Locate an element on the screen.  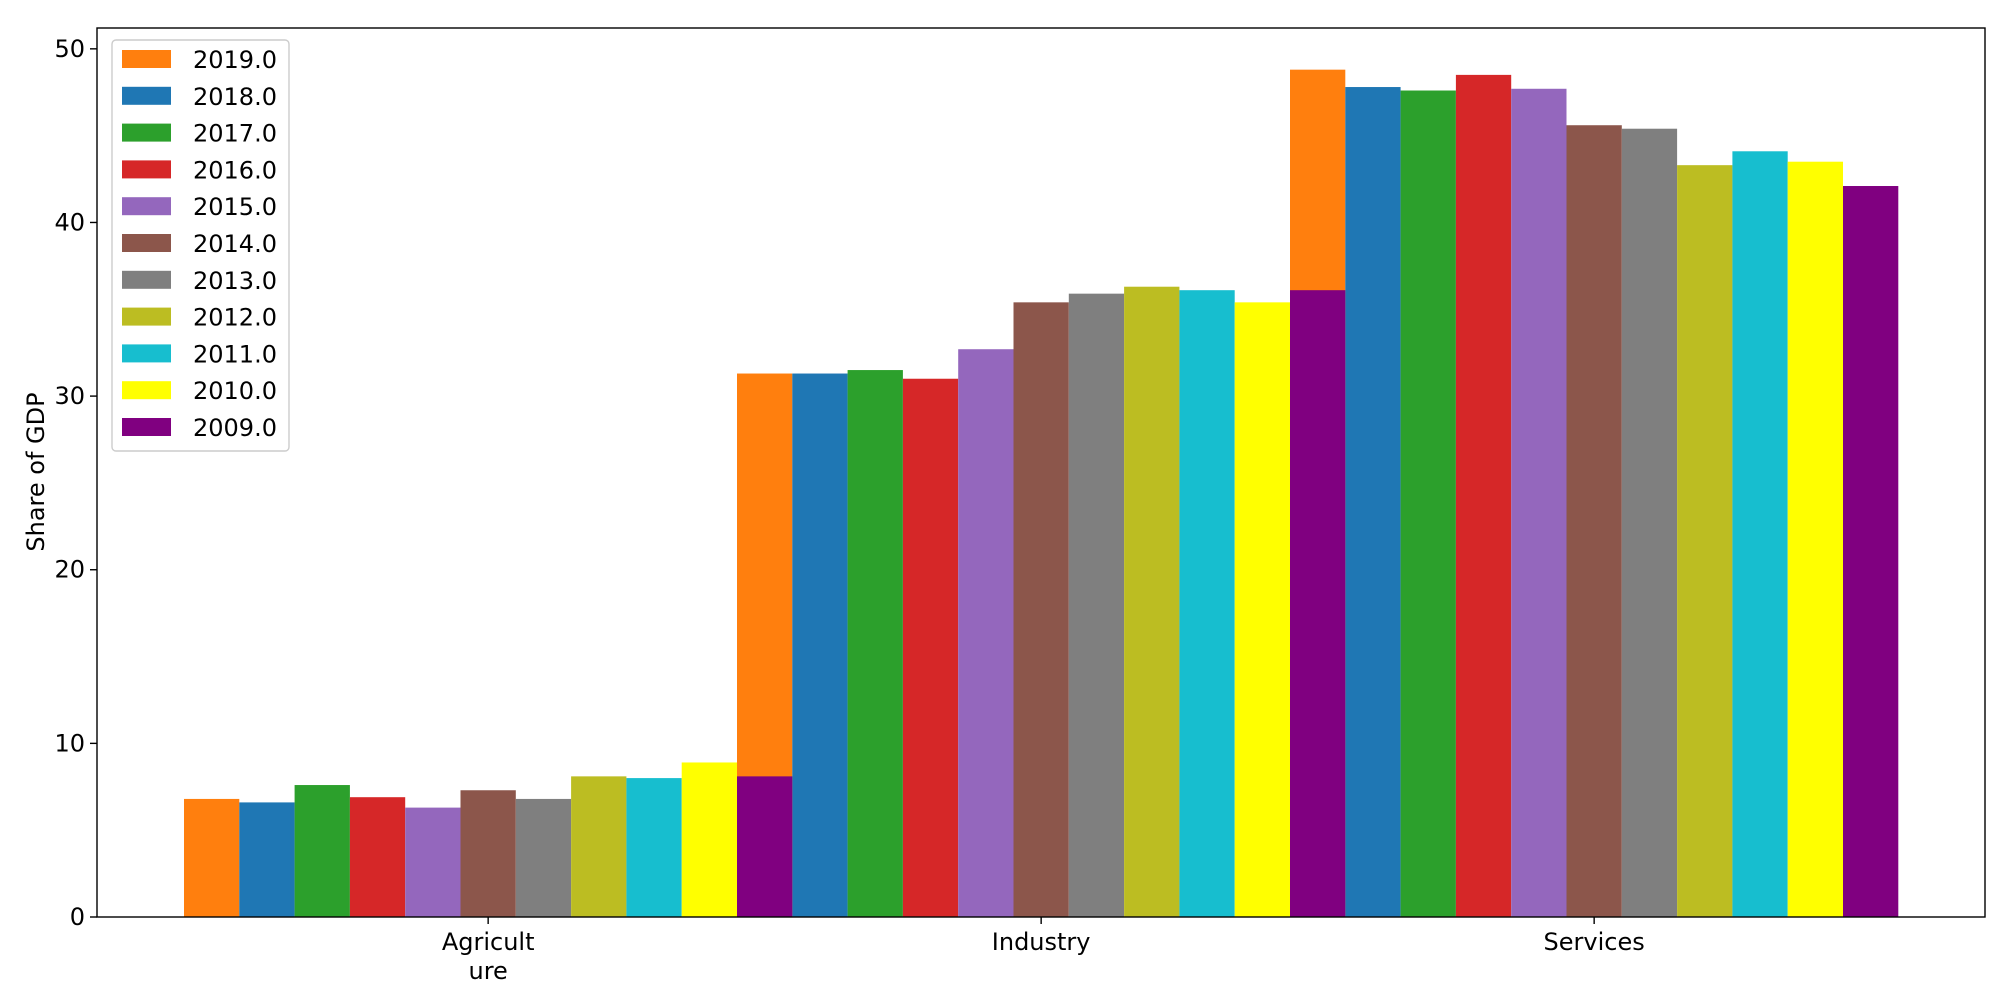
legend-label: 2017.0 is located at coordinates (235, 134).